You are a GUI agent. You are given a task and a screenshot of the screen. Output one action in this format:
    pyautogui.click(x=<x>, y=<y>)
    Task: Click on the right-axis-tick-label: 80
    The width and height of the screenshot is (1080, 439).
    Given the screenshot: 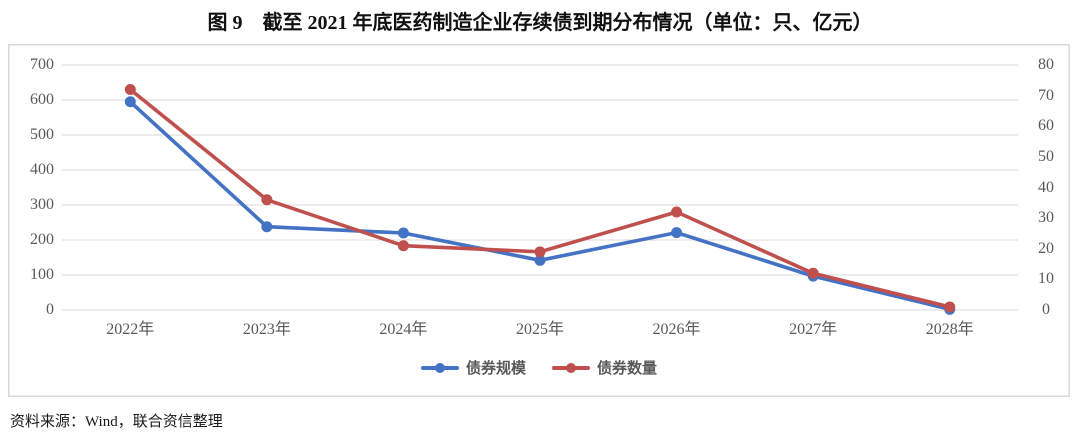 What is the action you would take?
    pyautogui.click(x=1046, y=64)
    